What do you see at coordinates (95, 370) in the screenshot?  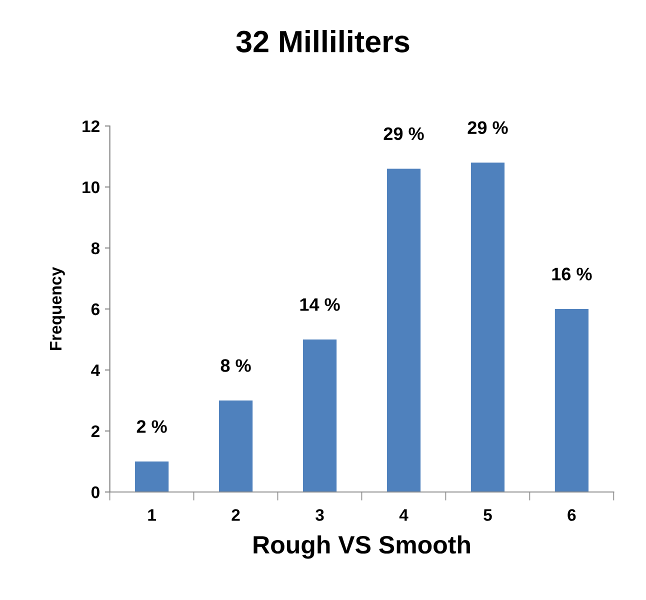 I see `y-tick-label: 4` at bounding box center [95, 370].